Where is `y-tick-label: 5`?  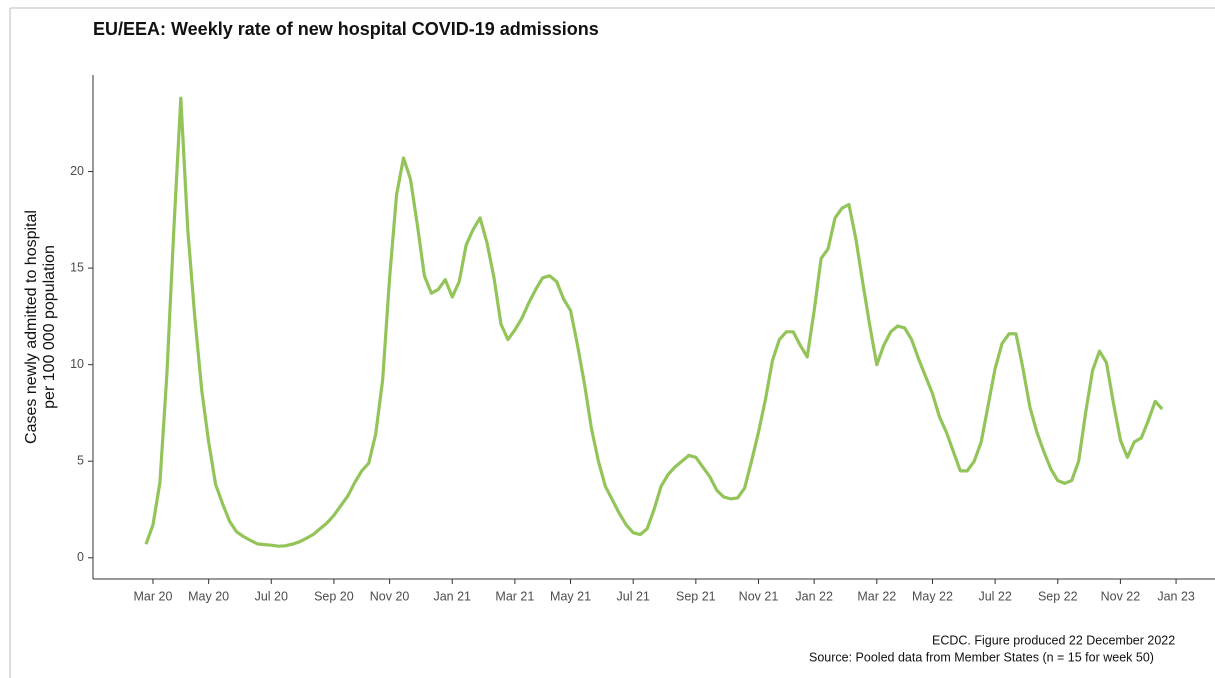 y-tick-label: 5 is located at coordinates (80, 461).